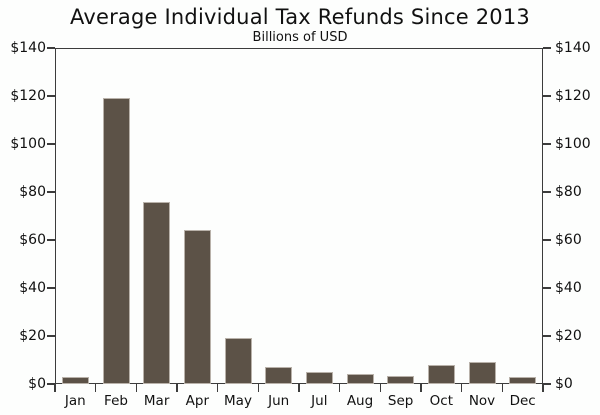 This screenshot has width=600, height=415. I want to click on y-axis-label-left: $140, so click(28, 48).